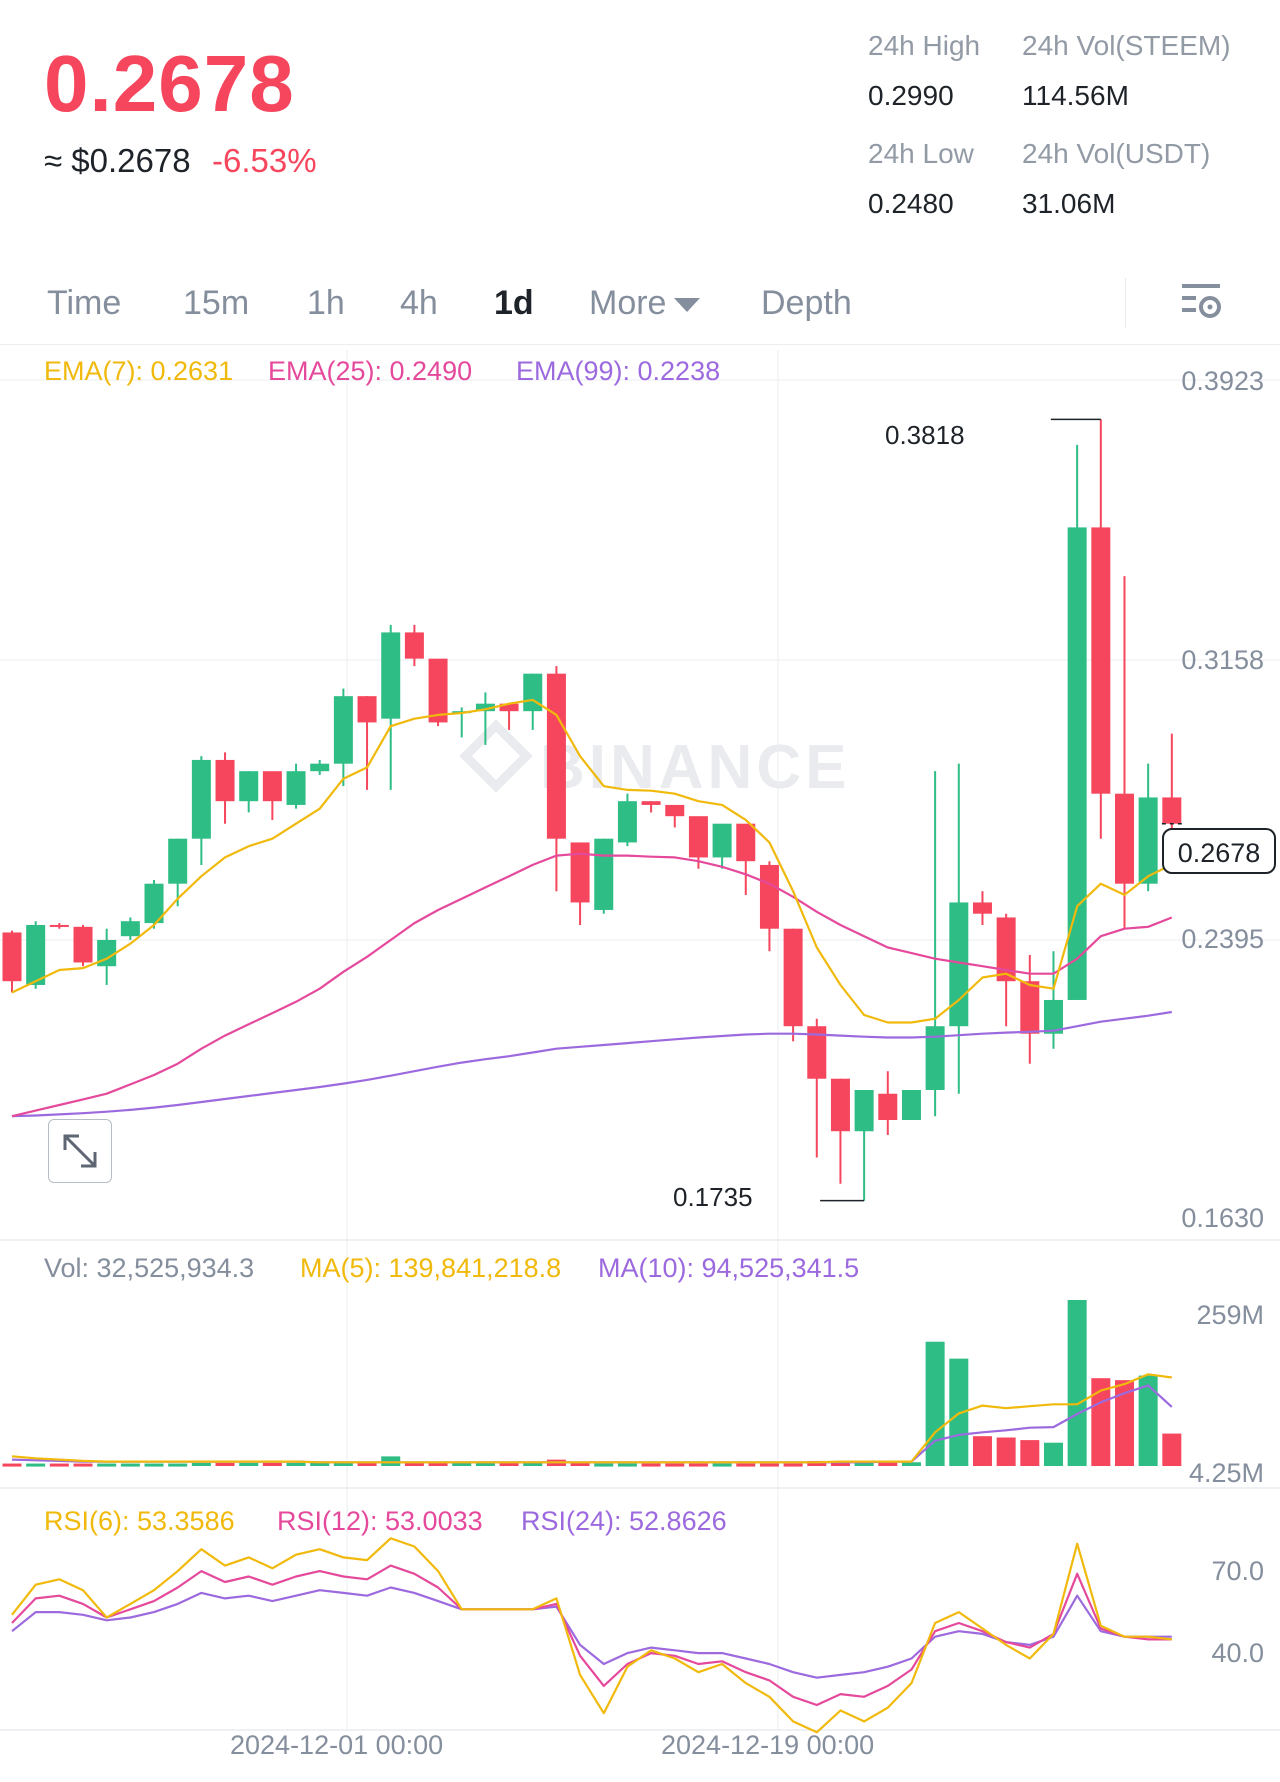 This screenshot has width=1280, height=1782. I want to click on ema7-legend: EMA(7): 0.2631, so click(139, 371).